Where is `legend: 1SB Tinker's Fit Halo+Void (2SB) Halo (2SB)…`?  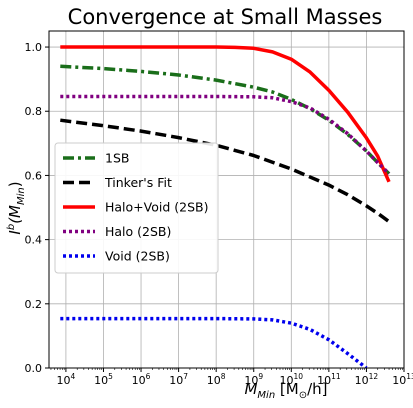 legend: 1SB Tinker's Fit Halo+Void (2SB) Halo (2SB)… is located at coordinates (136, 208).